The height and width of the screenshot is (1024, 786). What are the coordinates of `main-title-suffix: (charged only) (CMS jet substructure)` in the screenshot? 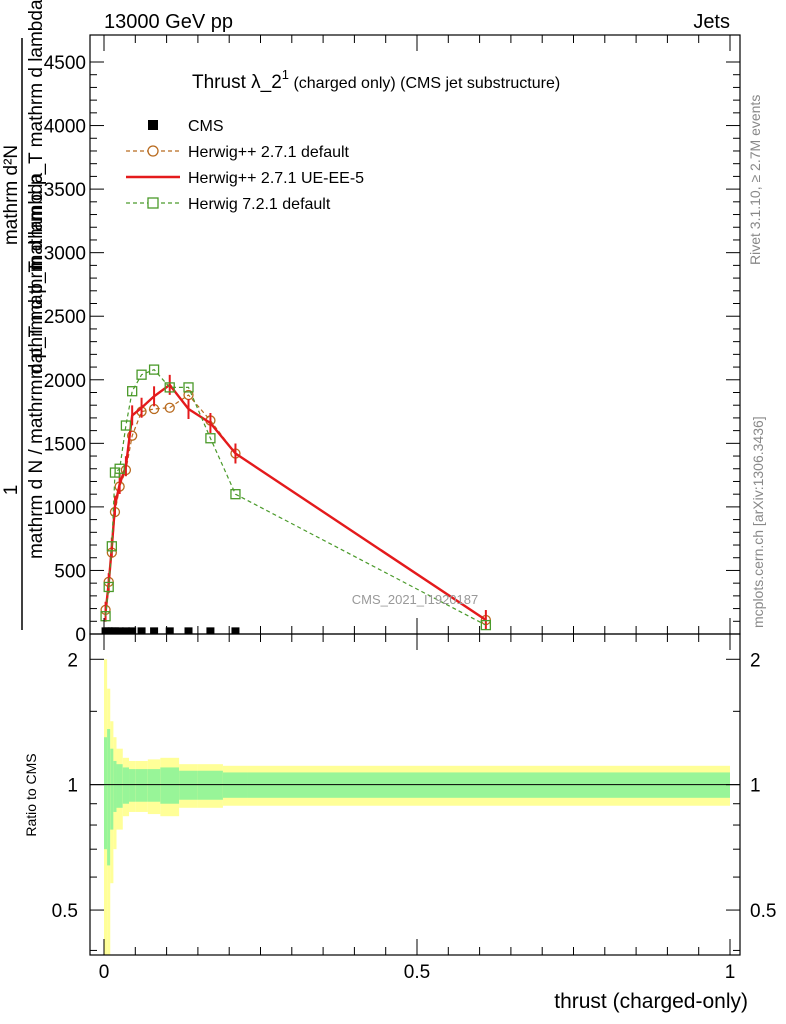 It's located at (424, 83).